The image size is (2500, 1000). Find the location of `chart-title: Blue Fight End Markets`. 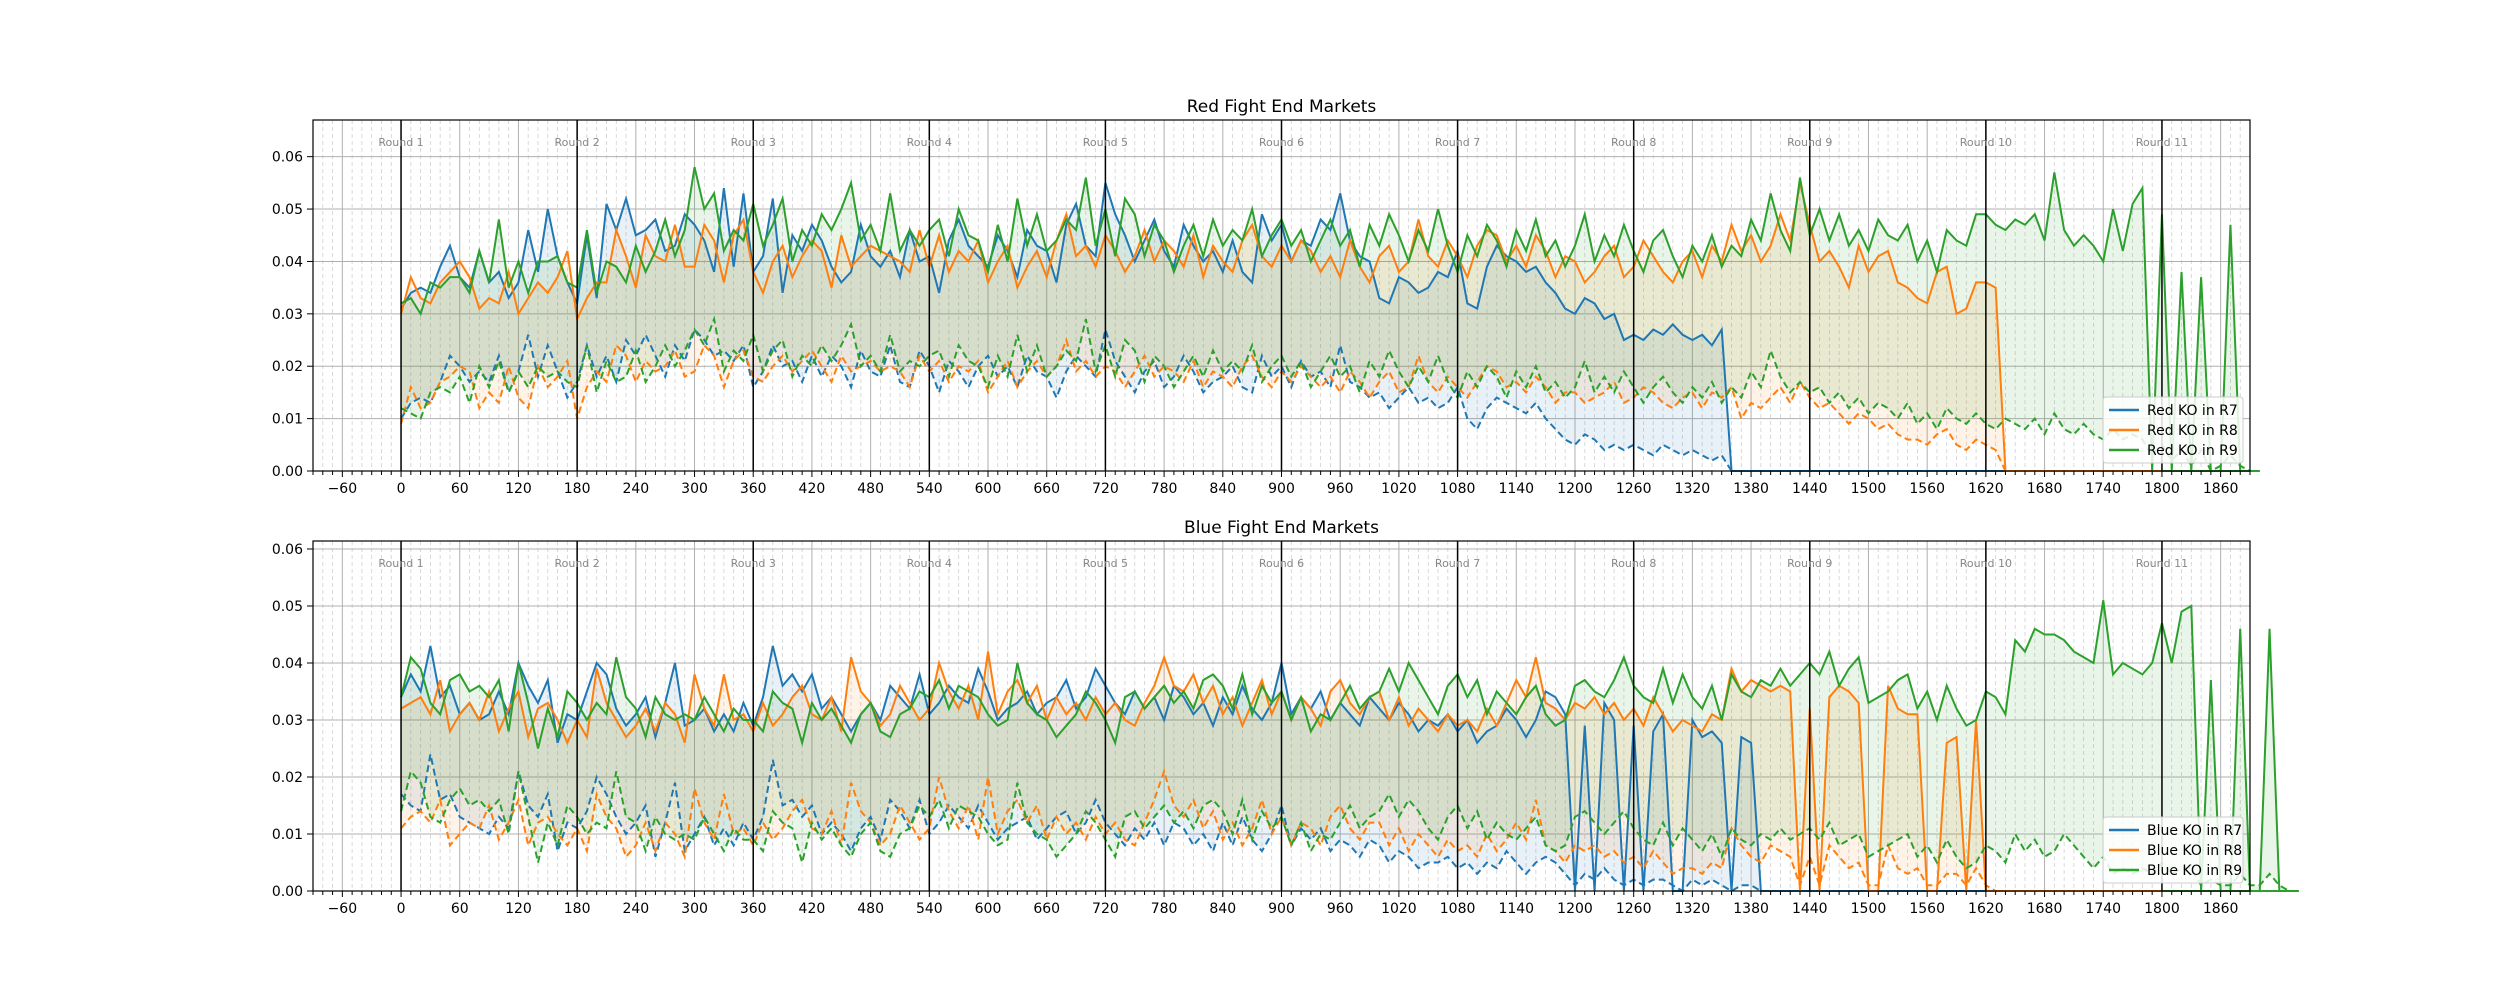

chart-title: Blue Fight End Markets is located at coordinates (1281, 528).